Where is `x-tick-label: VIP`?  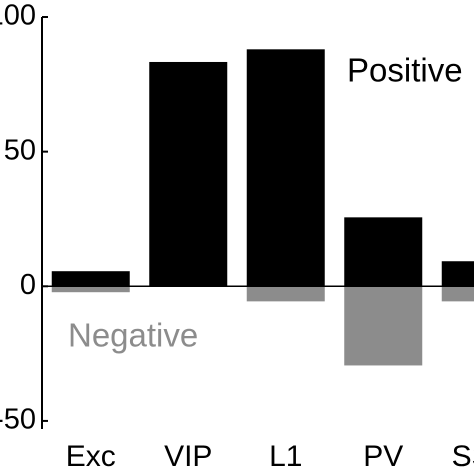 x-tick-label: VIP is located at coordinates (188, 456).